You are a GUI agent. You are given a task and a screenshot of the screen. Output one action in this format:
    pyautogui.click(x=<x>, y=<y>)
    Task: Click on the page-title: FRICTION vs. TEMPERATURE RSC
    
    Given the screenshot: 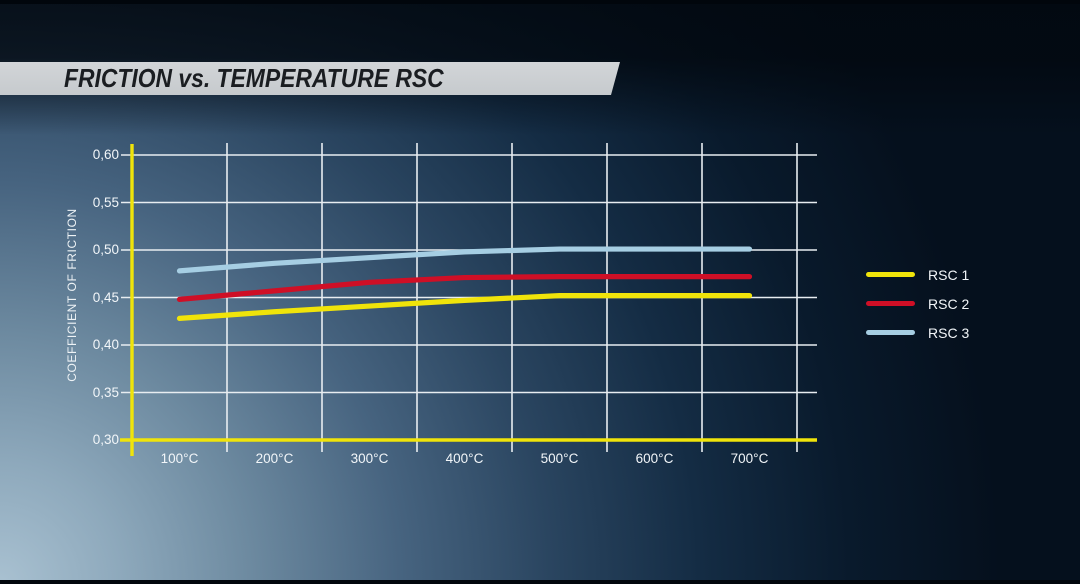 What is the action you would take?
    pyautogui.click(x=254, y=78)
    